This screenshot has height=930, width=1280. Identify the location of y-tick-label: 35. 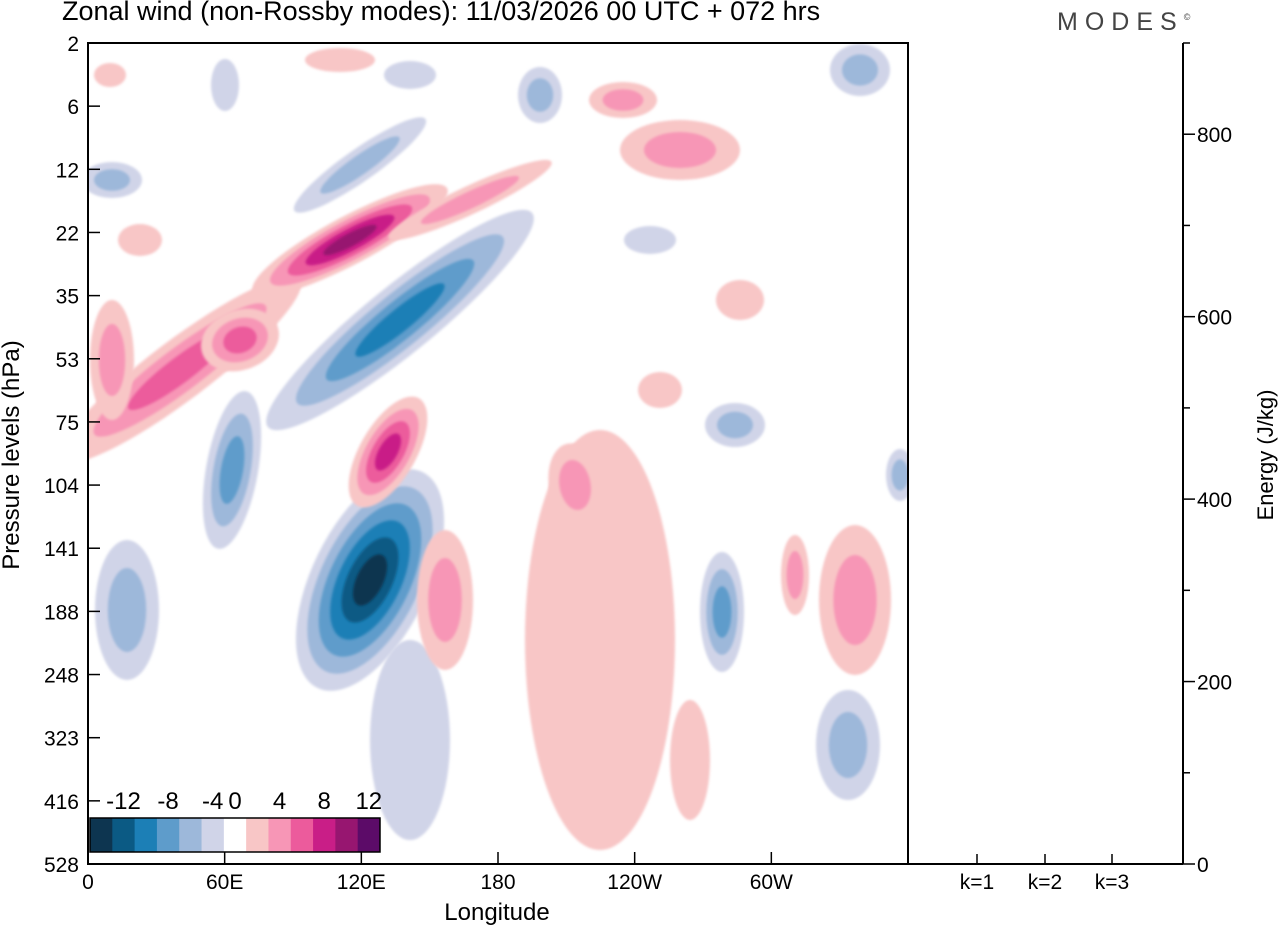
(67, 297).